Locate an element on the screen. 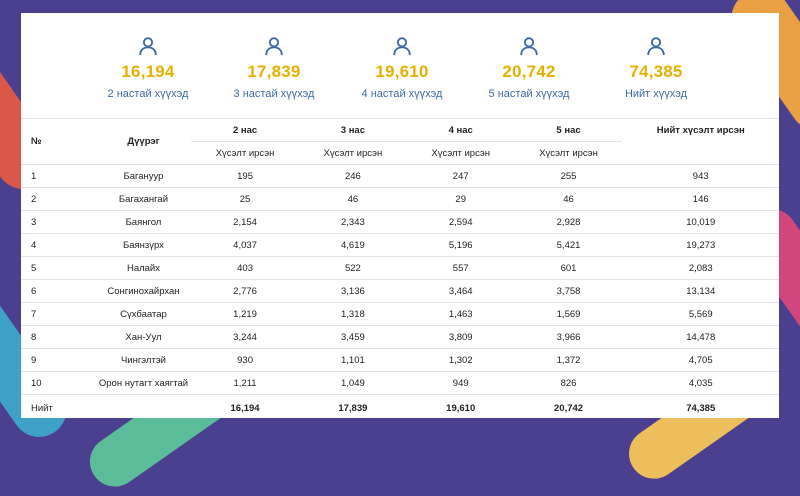 This screenshot has width=800, height=496. cell-age4: 1,302 is located at coordinates (460, 360).